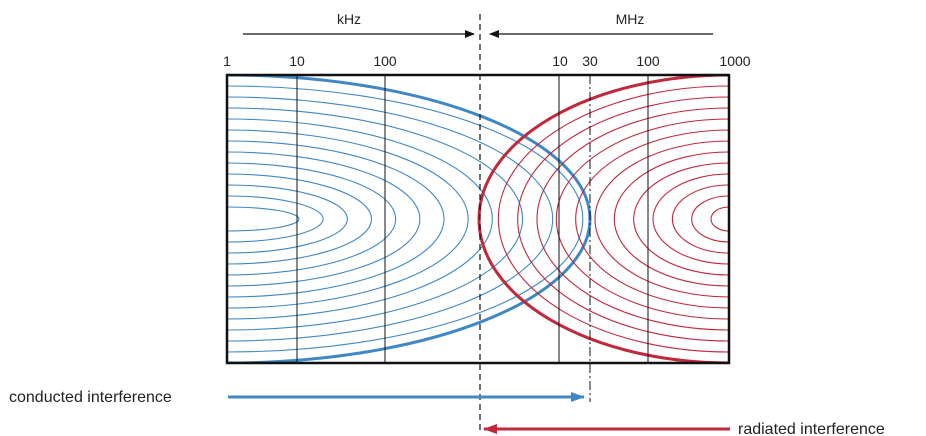 This screenshot has width=926, height=436. What do you see at coordinates (487, 61) in the screenshot?
I see `frequency-tick-labels: 1 10 100 10 30 100 1000` at bounding box center [487, 61].